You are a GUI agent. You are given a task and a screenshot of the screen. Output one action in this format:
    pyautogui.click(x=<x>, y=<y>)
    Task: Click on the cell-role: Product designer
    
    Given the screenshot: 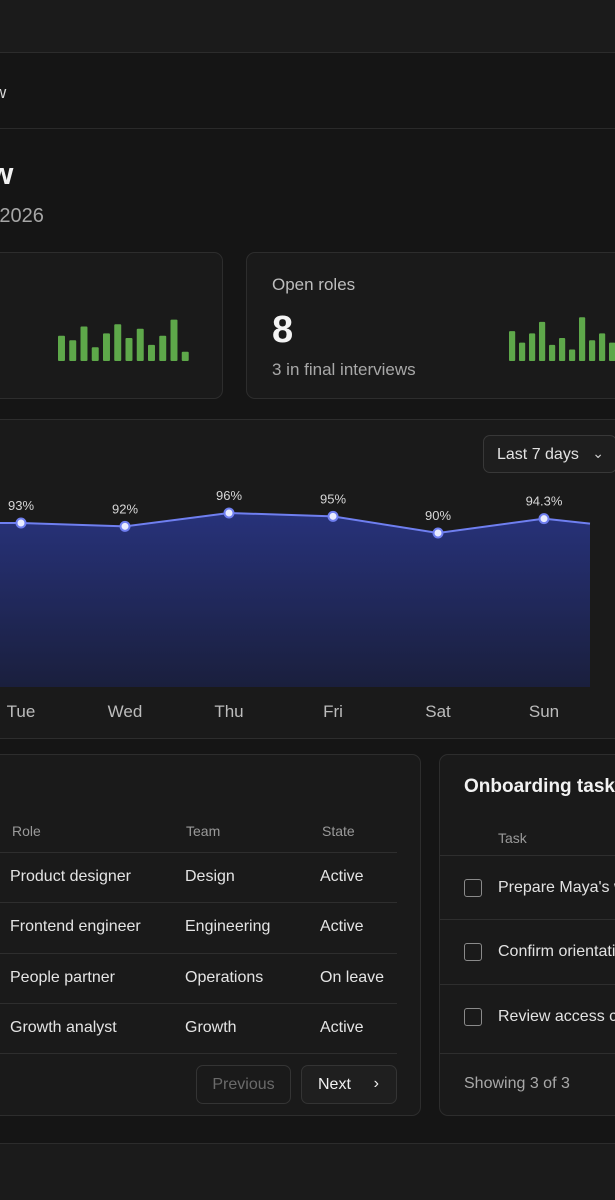 What is the action you would take?
    pyautogui.click(x=70, y=876)
    